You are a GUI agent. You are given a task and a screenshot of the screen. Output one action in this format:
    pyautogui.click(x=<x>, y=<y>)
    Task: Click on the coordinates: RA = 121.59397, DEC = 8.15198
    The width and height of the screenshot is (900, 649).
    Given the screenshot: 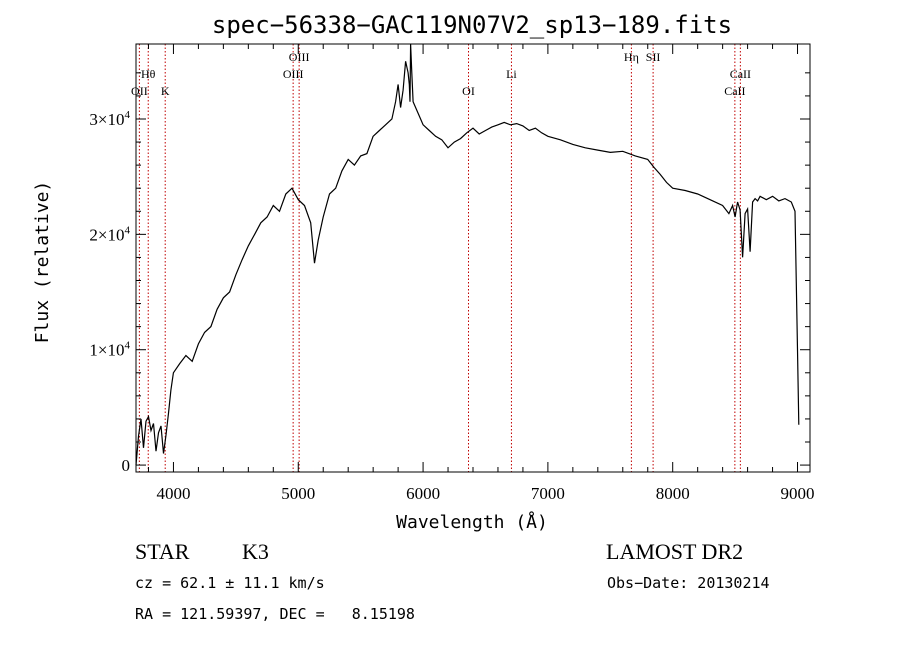 What is the action you would take?
    pyautogui.click(x=275, y=614)
    